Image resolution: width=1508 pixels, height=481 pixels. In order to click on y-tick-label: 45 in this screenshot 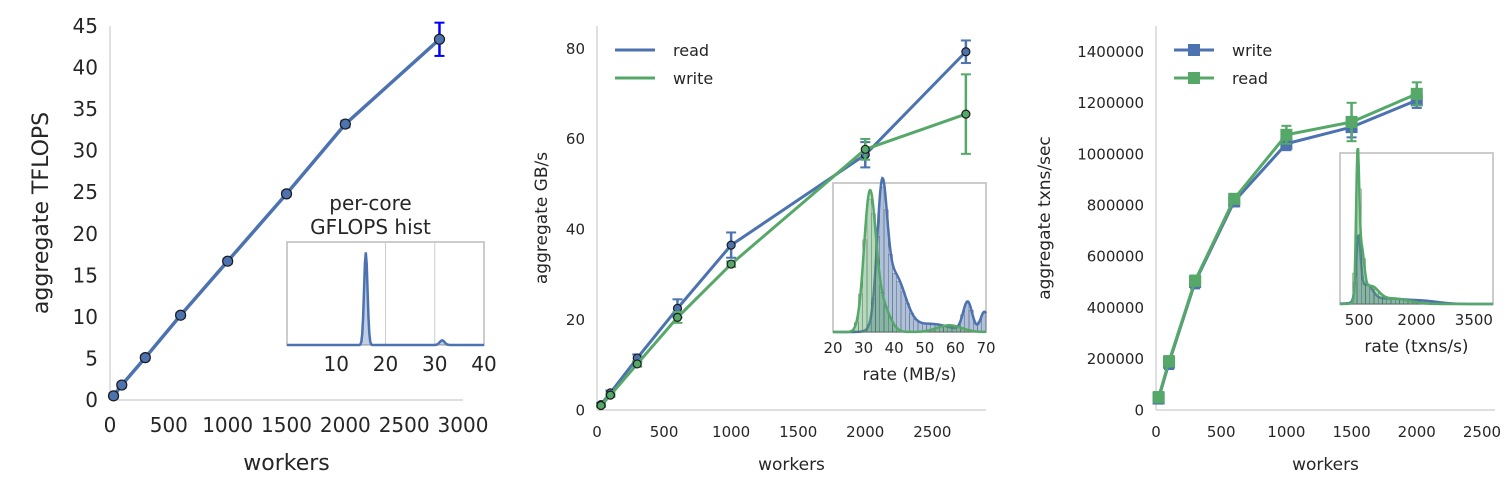, I will do `click(85, 26)`.